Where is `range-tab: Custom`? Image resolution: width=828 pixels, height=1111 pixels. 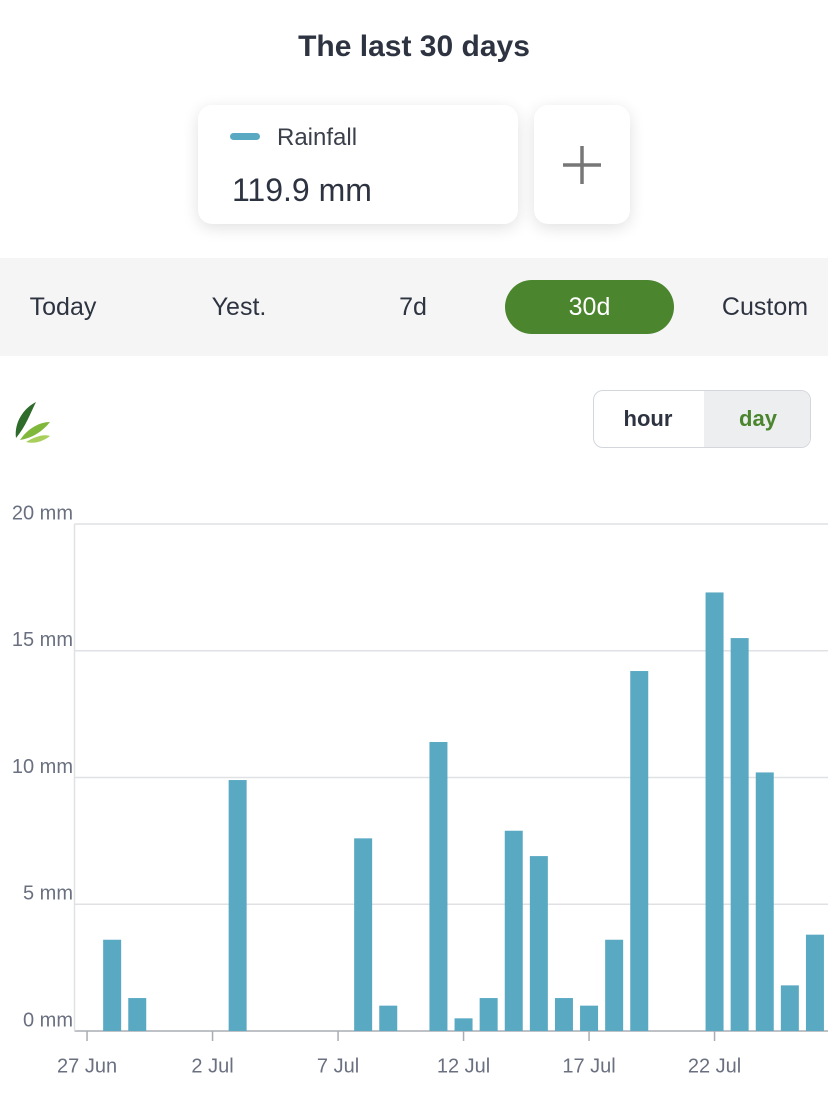
range-tab: Custom is located at coordinates (765, 307).